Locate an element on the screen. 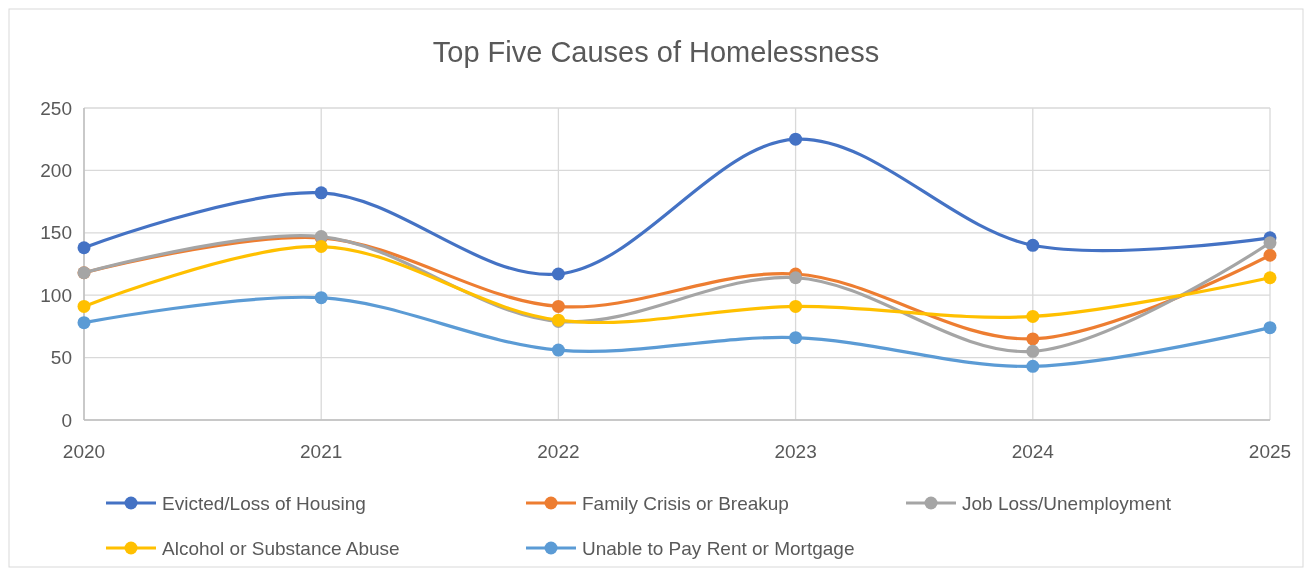 This screenshot has height=575, width=1312. x-tick-label: 2023 is located at coordinates (795, 451).